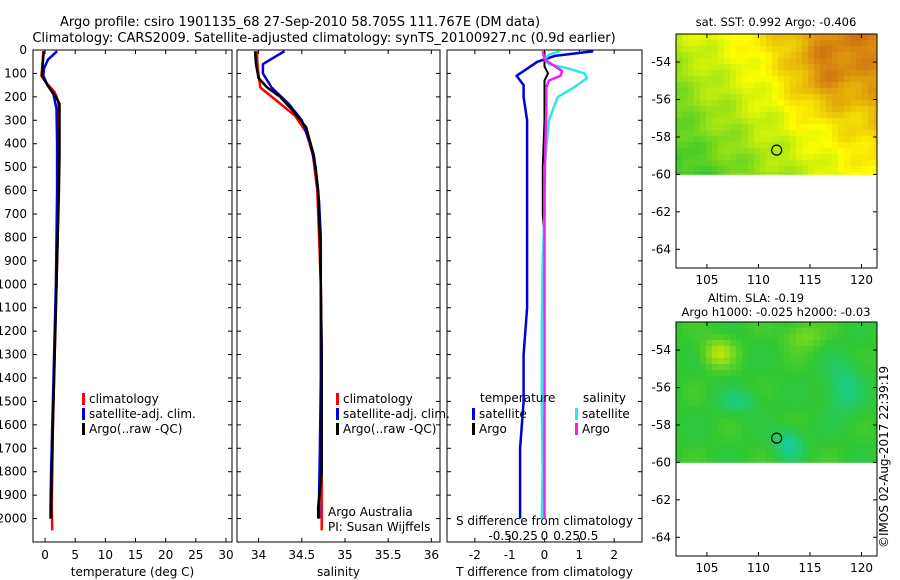  Describe the element at coordinates (614, 555) in the screenshot. I see `difference-t-xtick-label: 2` at that location.